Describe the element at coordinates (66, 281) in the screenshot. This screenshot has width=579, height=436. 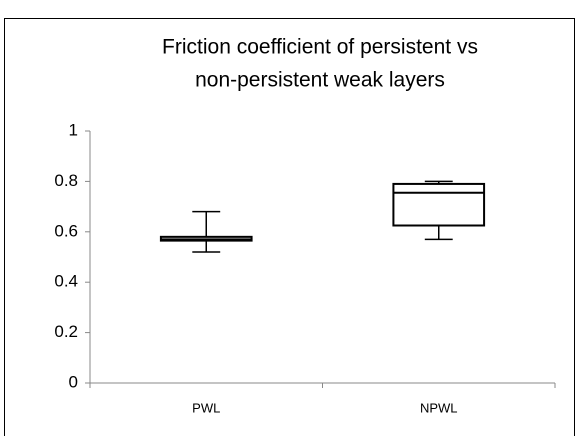
I see `y-tick-label: 0.4` at that location.